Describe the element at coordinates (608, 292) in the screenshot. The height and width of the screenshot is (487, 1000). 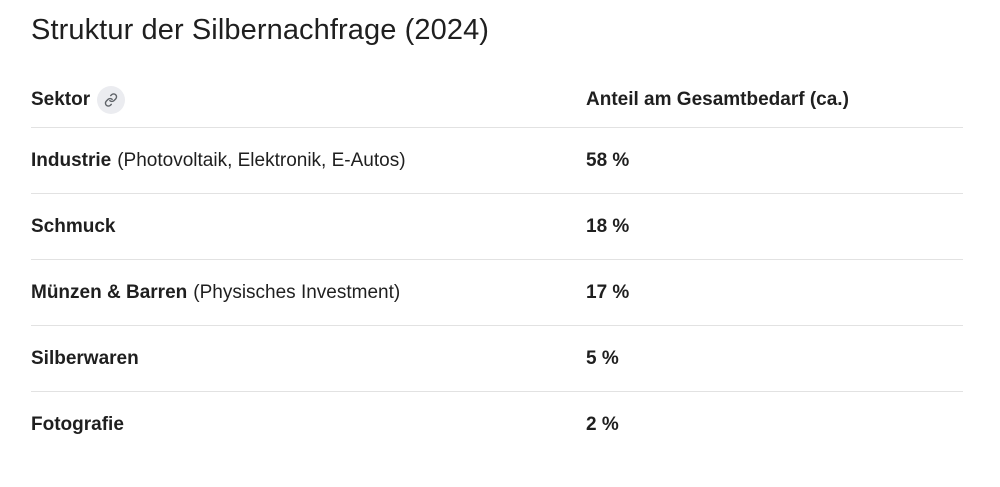
I see `share-value: 17 %` at that location.